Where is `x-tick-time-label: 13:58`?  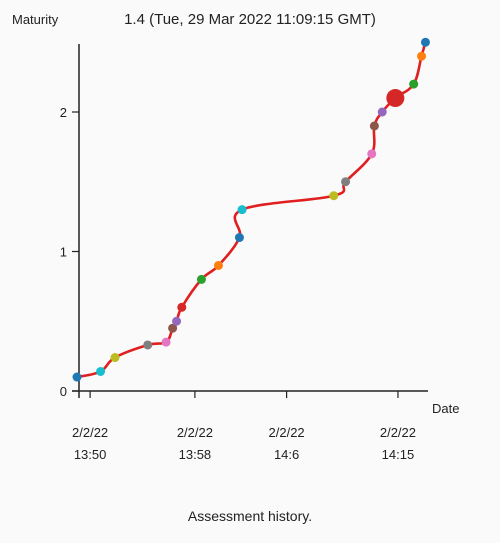
x-tick-time-label: 13:58 is located at coordinates (195, 454).